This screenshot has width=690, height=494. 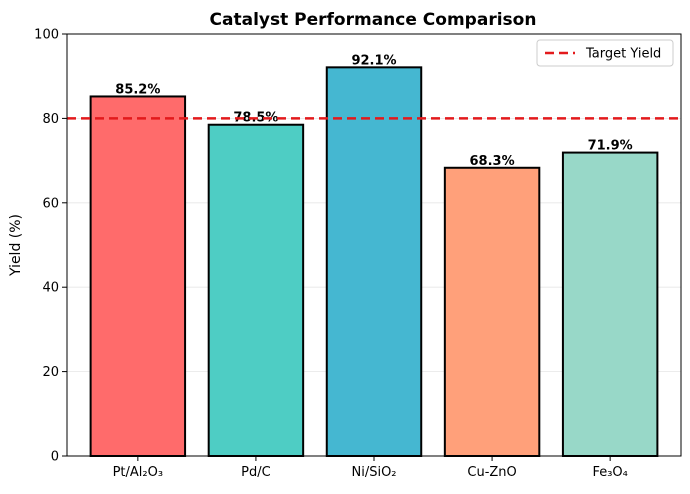 What do you see at coordinates (46, 35) in the screenshot?
I see `y-tick-label: 100` at bounding box center [46, 35].